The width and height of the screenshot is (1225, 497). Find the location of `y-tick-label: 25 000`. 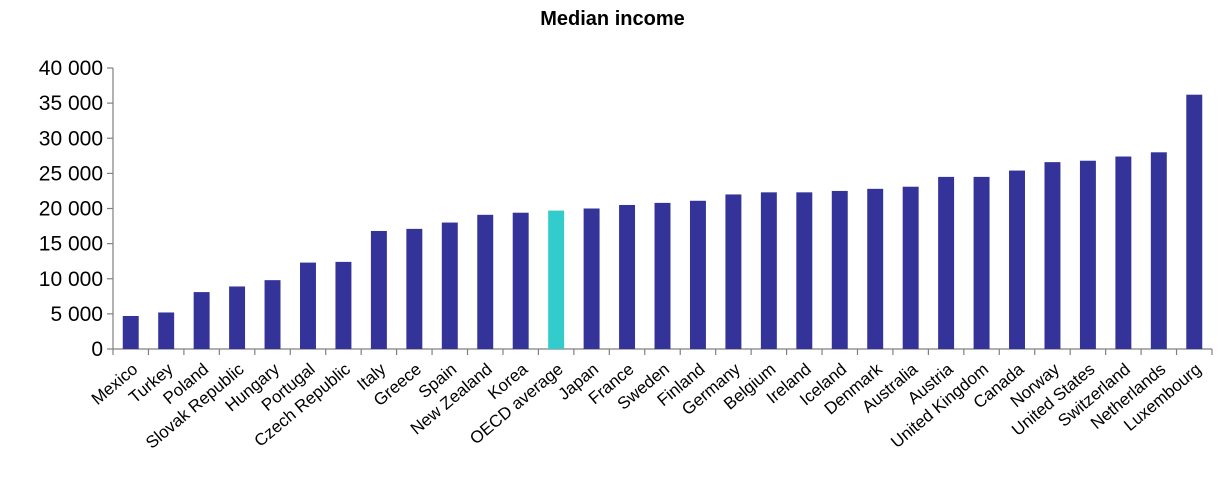

y-tick-label: 25 000 is located at coordinates (71, 173).